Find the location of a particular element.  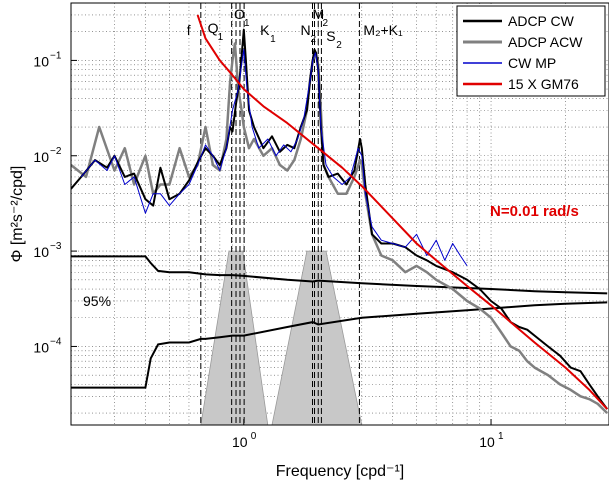

x-tick-exponent: 1 is located at coordinates (501, 436).